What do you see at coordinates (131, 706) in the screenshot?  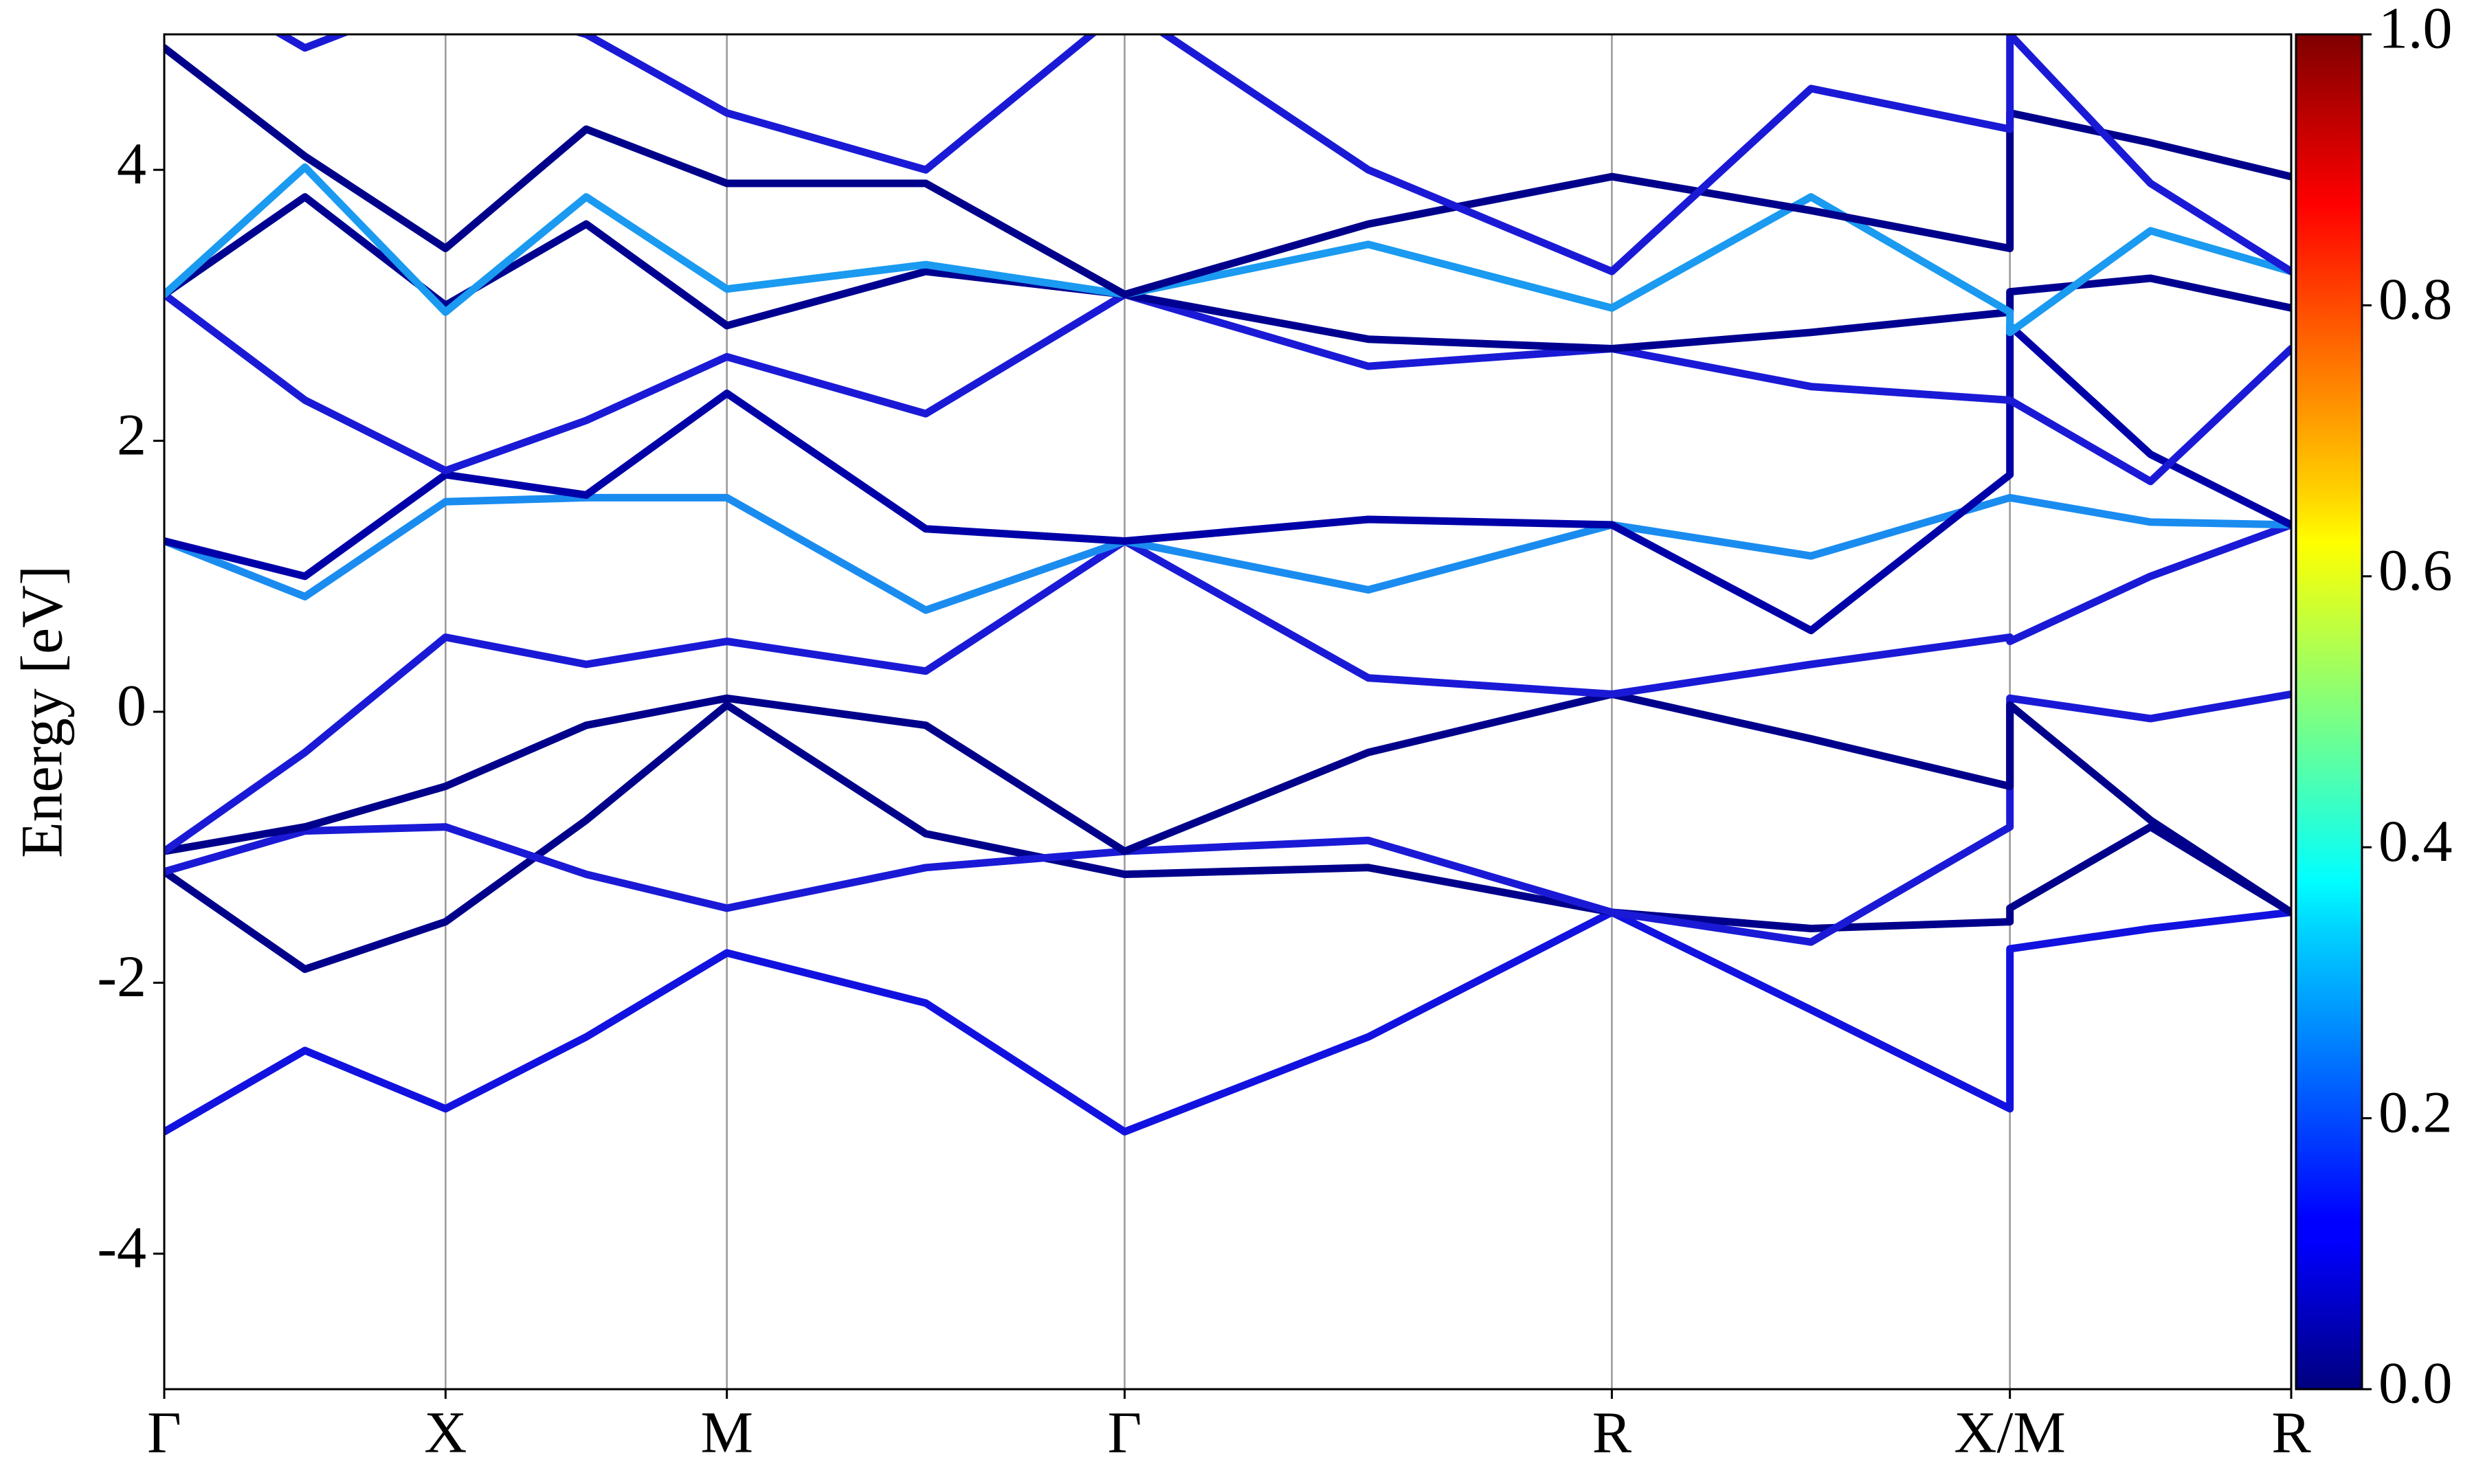 I see `y-tick-label: 0` at bounding box center [131, 706].